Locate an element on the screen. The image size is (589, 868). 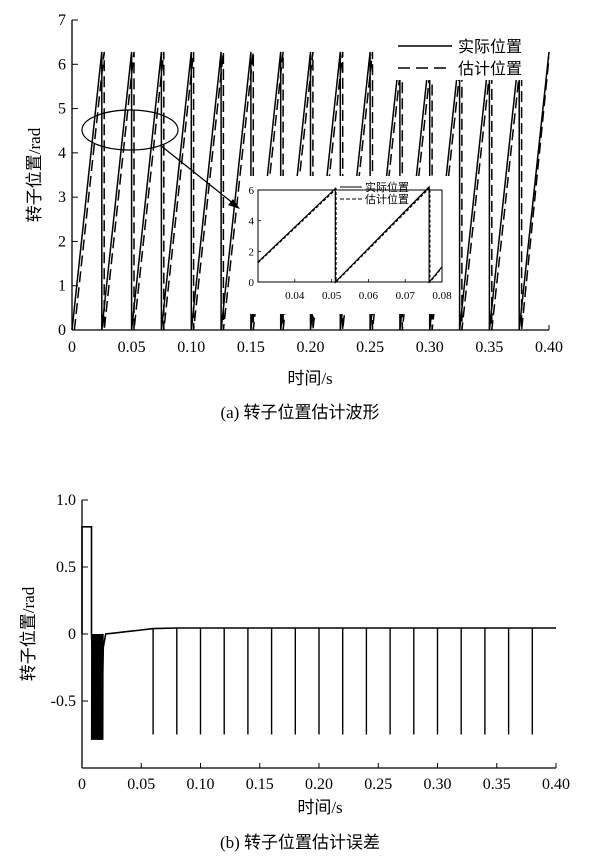
inset-y-tick-label: 2 is located at coordinates (252, 252).